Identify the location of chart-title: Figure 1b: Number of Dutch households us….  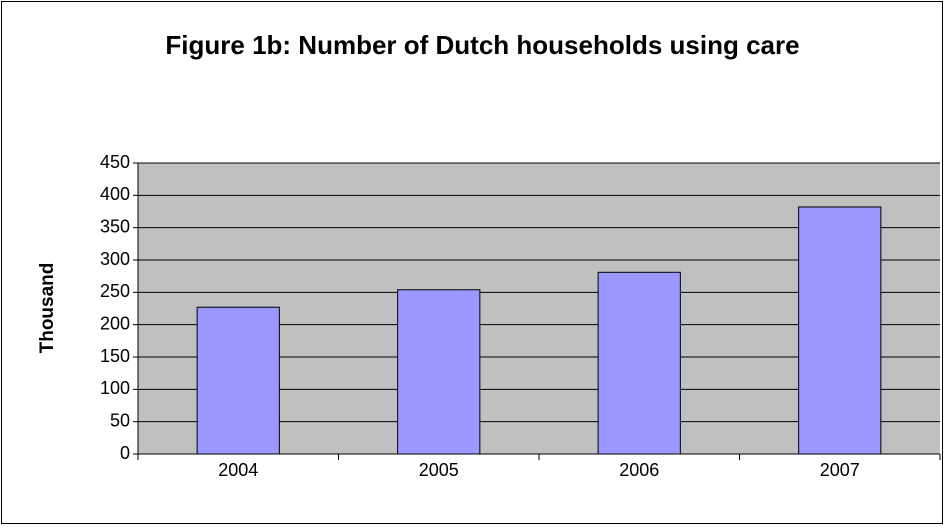
(482, 45).